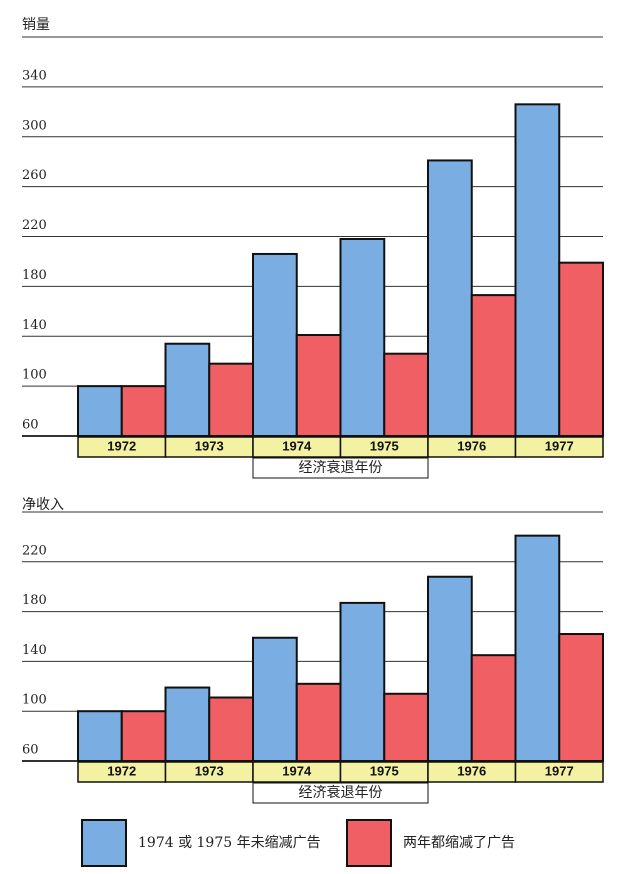 This screenshot has width=621, height=874. I want to click on legend-label: 两年都缩减了广告, so click(459, 843).